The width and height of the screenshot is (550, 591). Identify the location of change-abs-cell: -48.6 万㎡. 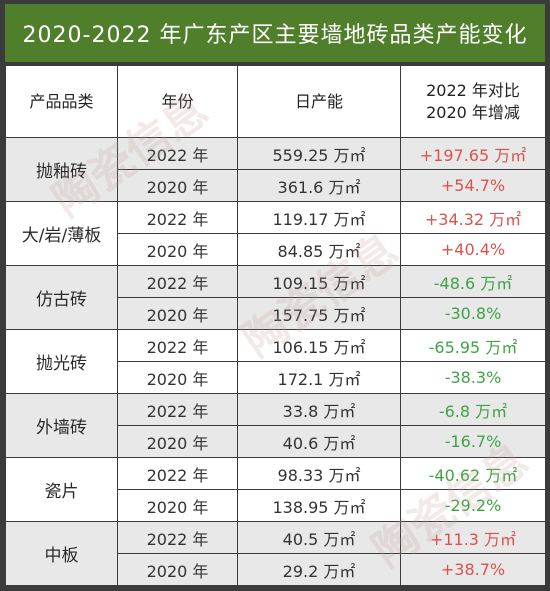
(473, 281).